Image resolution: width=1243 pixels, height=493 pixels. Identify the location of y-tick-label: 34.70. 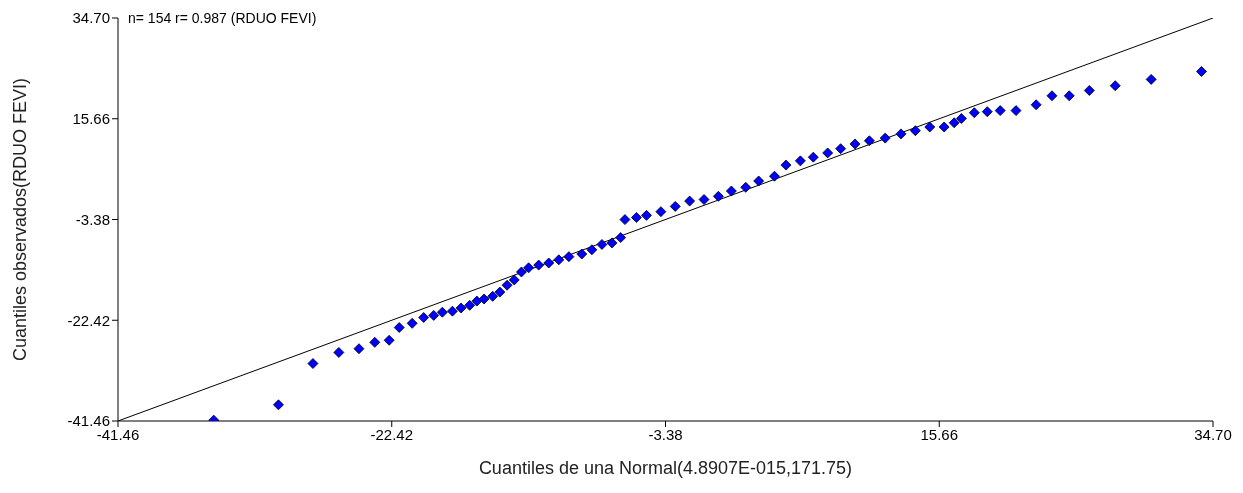
(91, 18).